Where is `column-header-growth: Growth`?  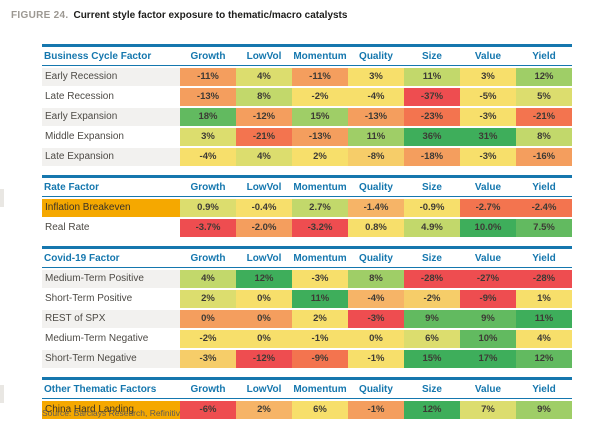
column-header-growth: Growth is located at coordinates (208, 187).